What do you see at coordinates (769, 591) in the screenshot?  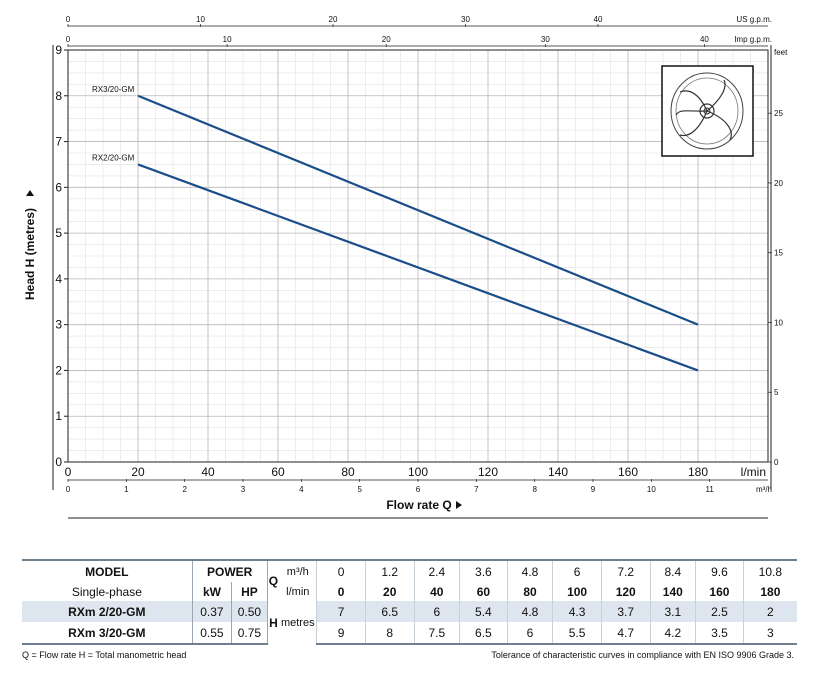 I see `q-lmin-cell: 180` at bounding box center [769, 591].